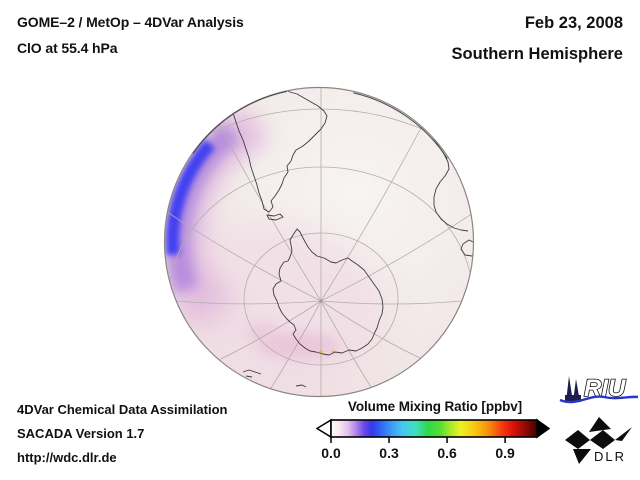 This screenshot has width=640, height=480. What do you see at coordinates (67, 457) in the screenshot?
I see `credit-url: http://wdc.dlr.de` at bounding box center [67, 457].